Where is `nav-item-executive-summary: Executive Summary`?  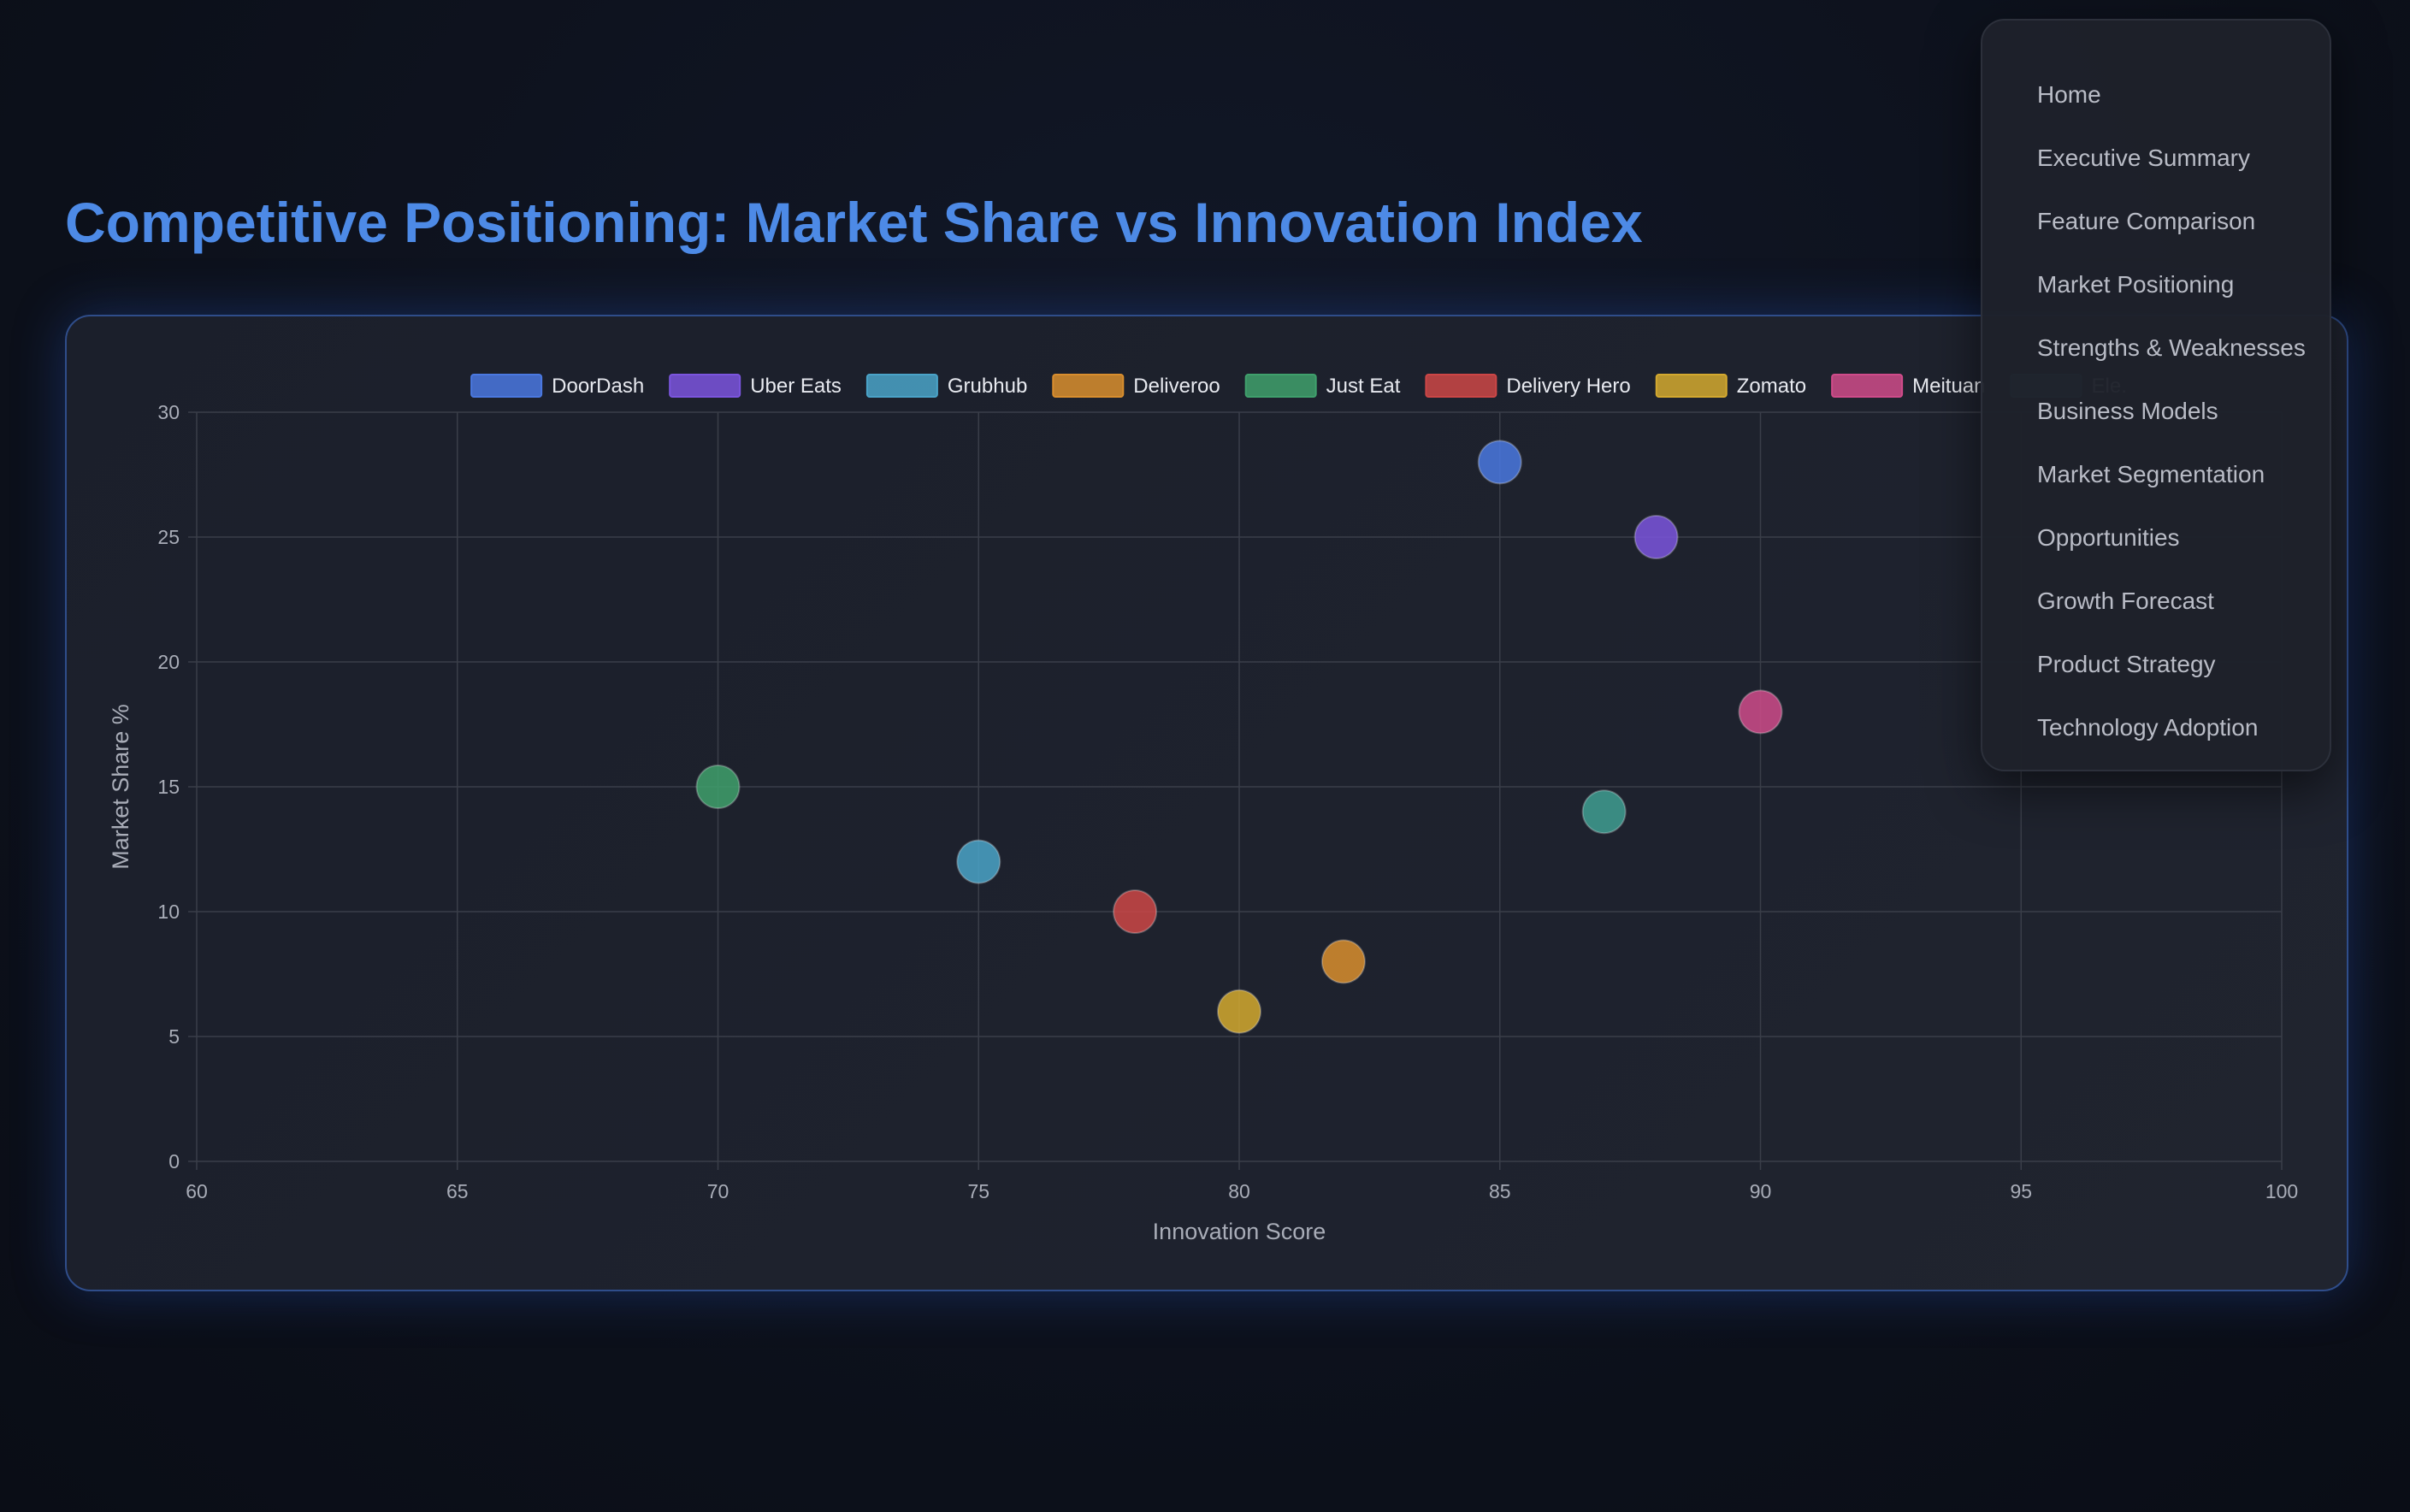 nav-item-executive-summary: Executive Summary is located at coordinates (2143, 158).